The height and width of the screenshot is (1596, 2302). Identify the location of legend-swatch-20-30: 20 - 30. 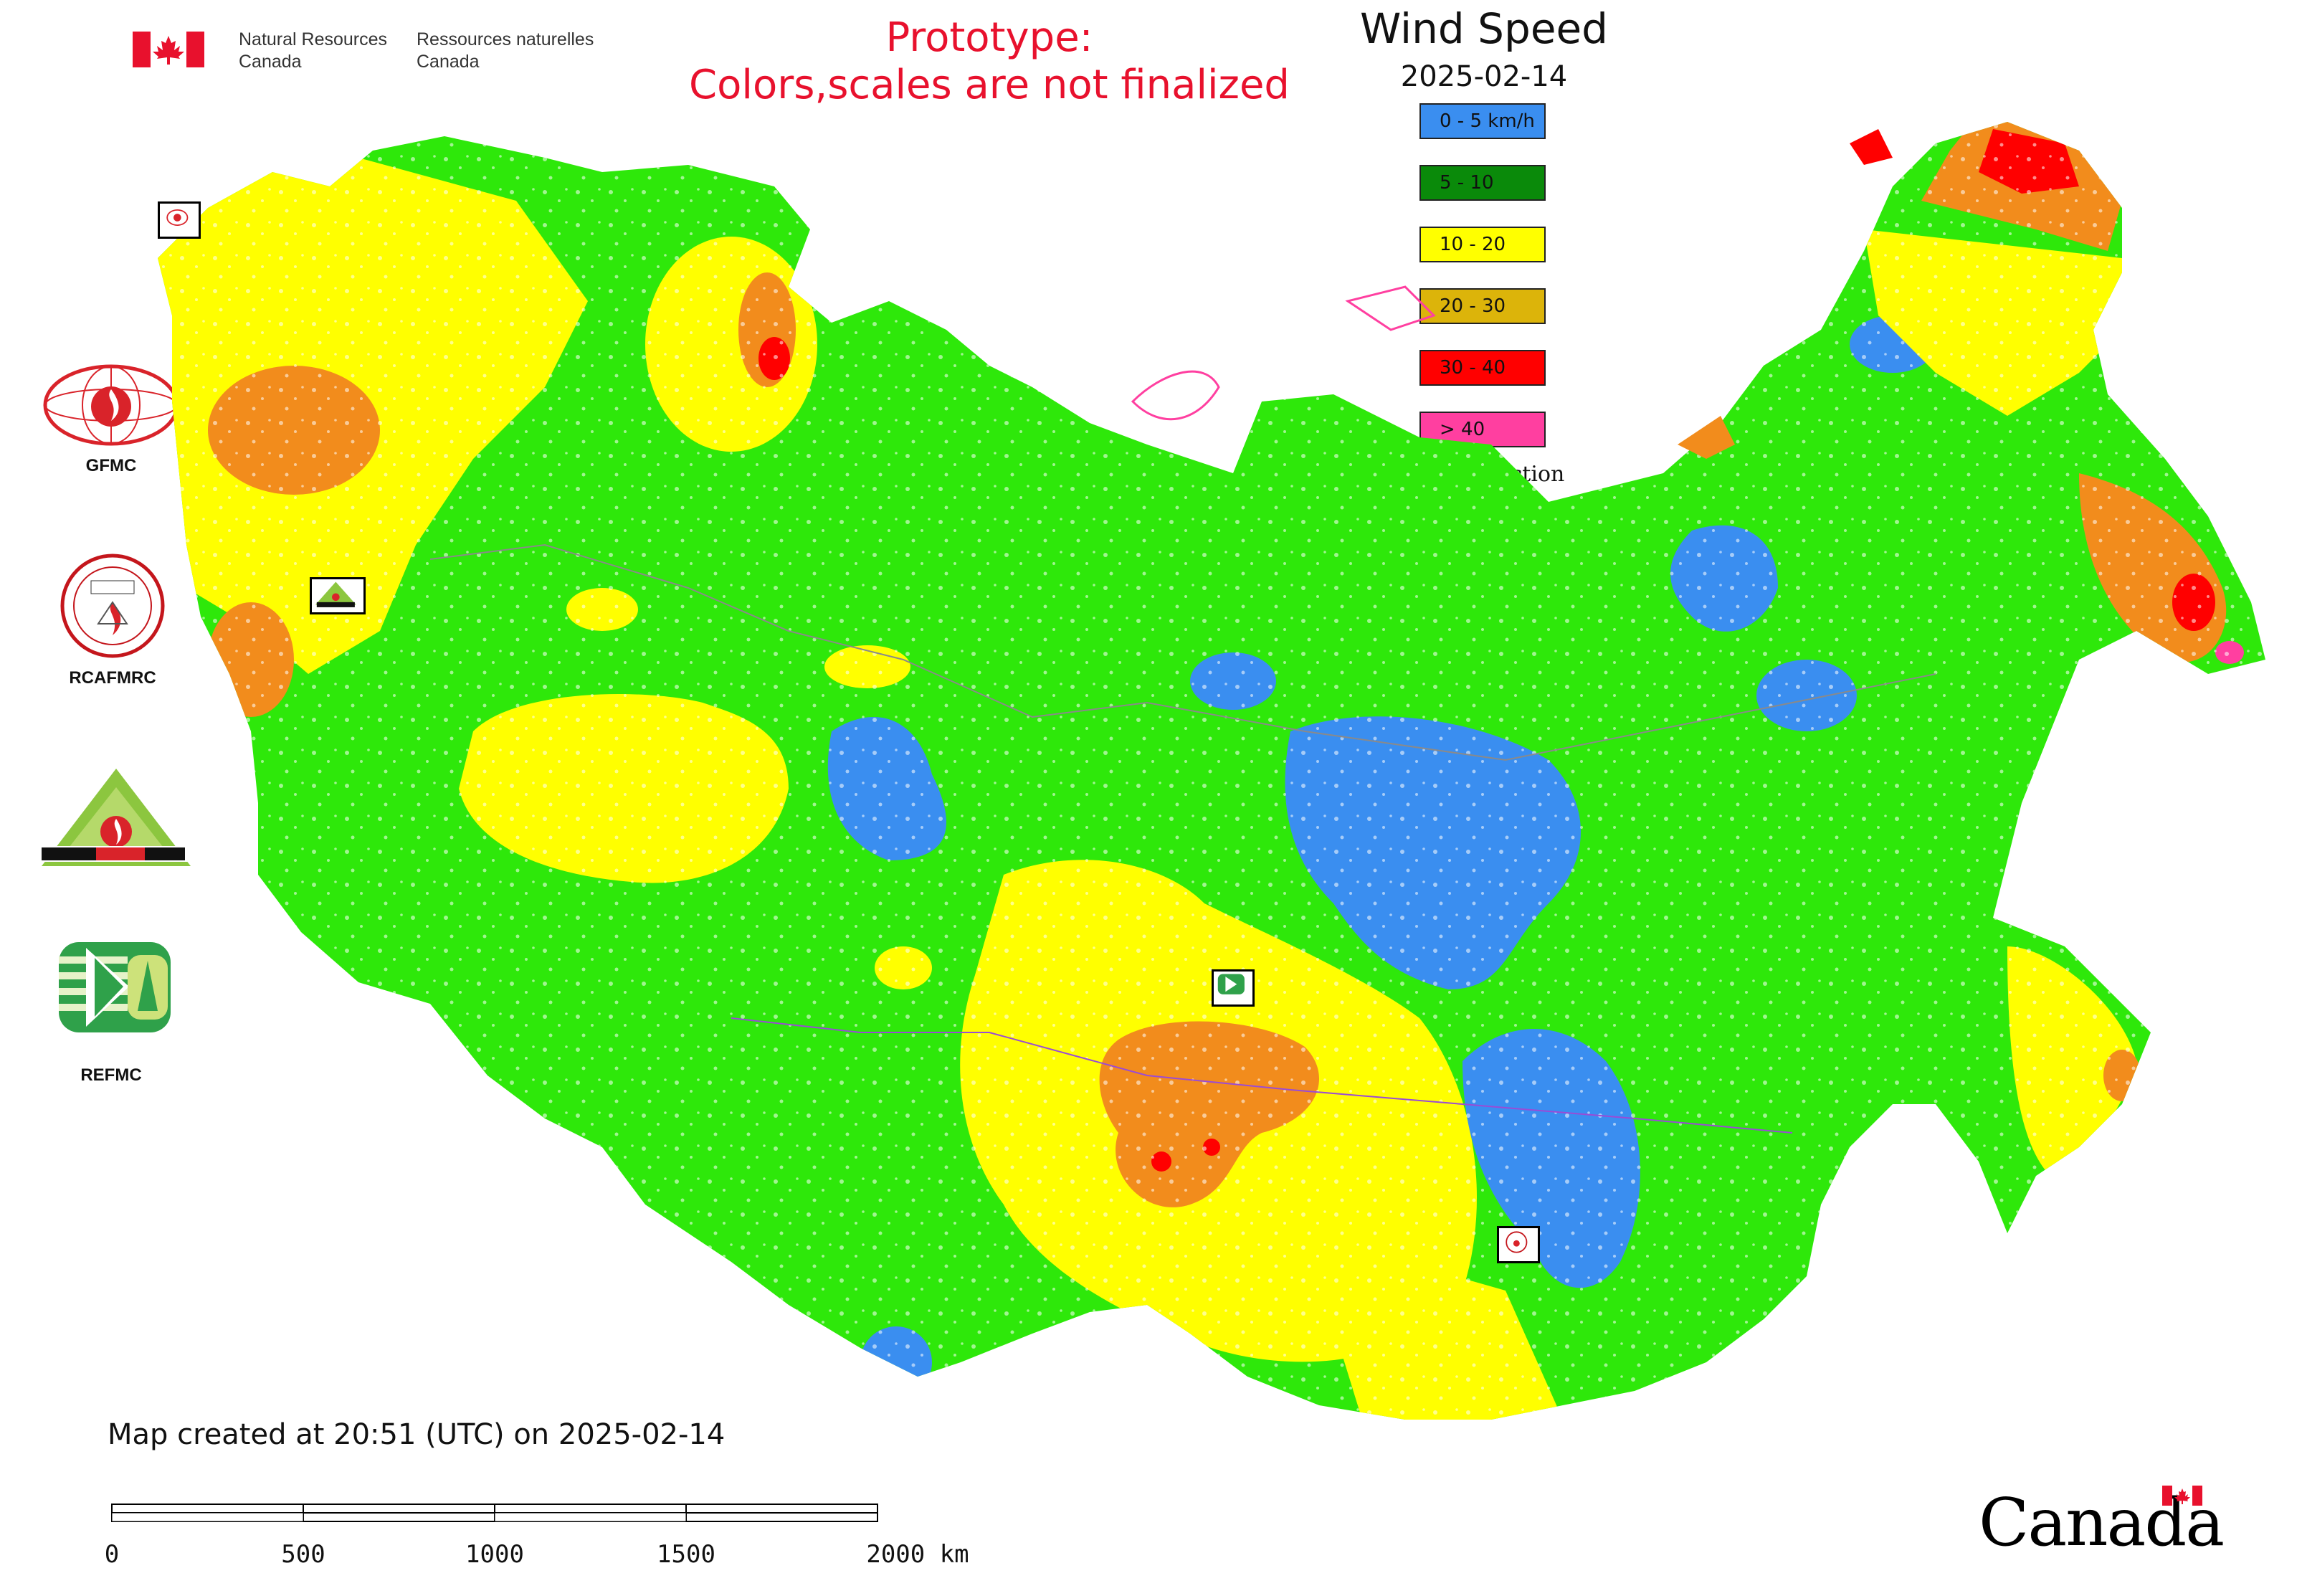
(1483, 306).